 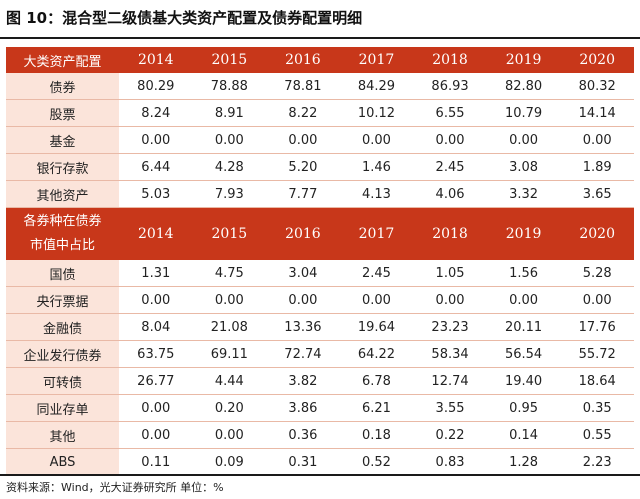 What do you see at coordinates (597, 327) in the screenshot?
I see `value-cell: 17.76` at bounding box center [597, 327].